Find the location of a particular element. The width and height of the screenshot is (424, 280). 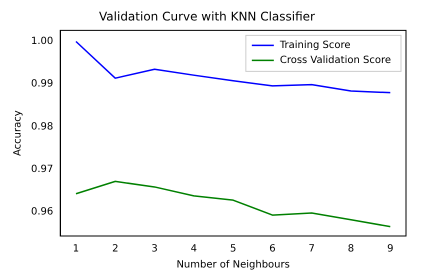

x-tick-label: 3 is located at coordinates (154, 249).